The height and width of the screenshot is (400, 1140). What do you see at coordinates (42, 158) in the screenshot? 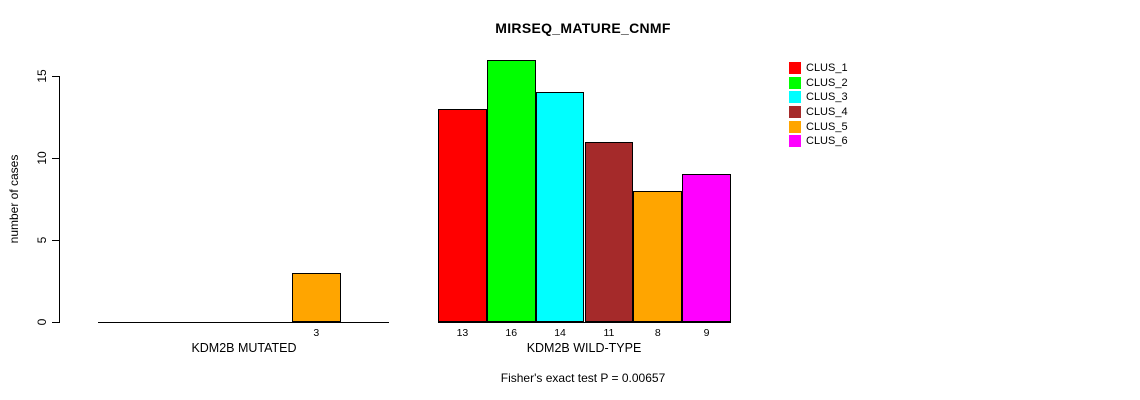
I see `y-tick-label: 10` at bounding box center [42, 158].